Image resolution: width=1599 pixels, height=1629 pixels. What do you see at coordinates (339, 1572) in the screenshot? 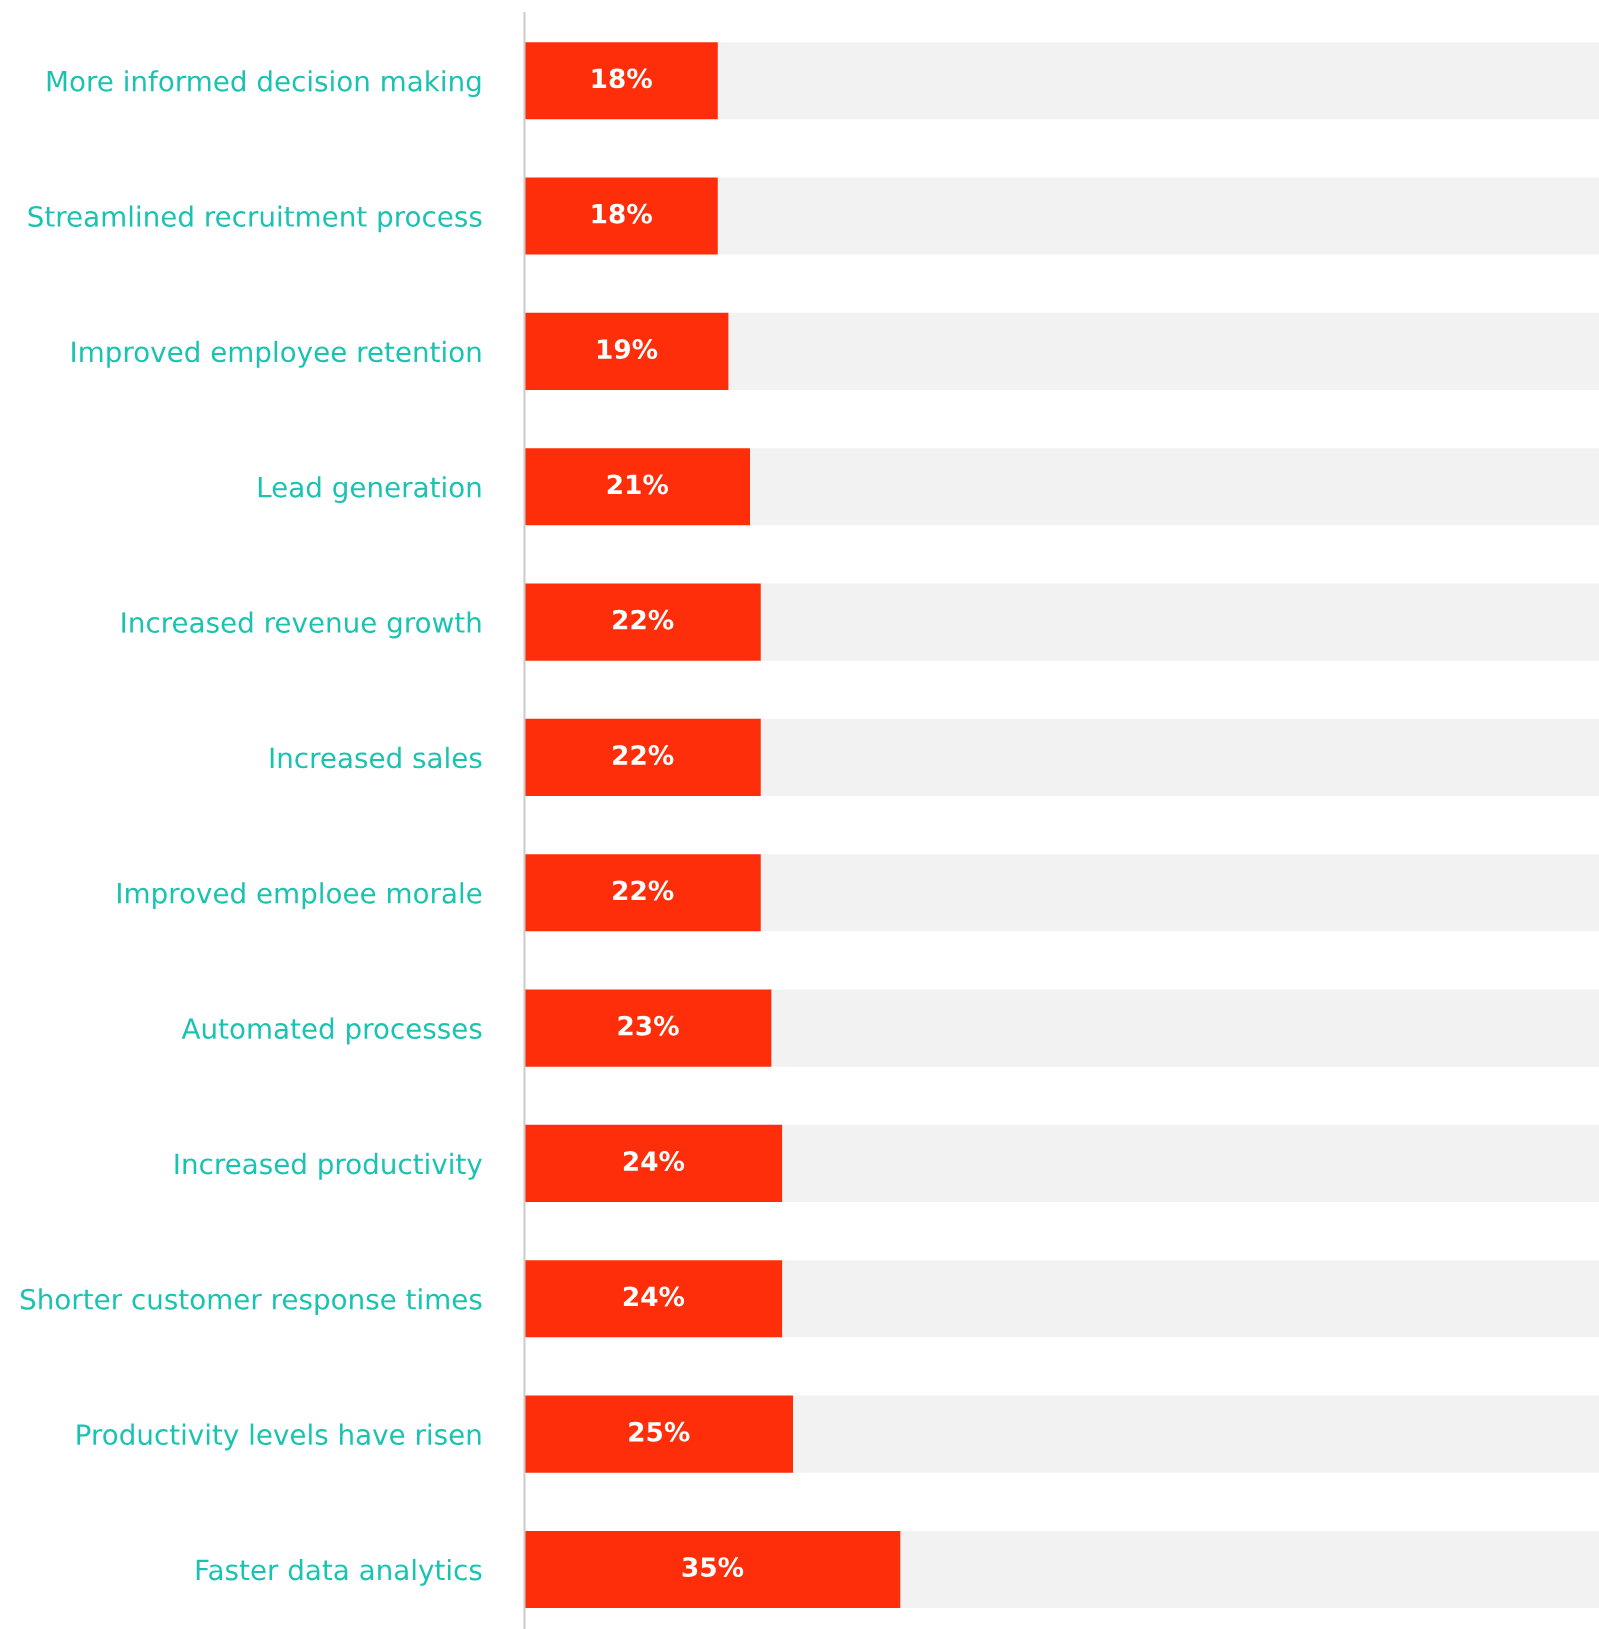
I see `y-tick-label: Faster data analytics` at bounding box center [339, 1572].